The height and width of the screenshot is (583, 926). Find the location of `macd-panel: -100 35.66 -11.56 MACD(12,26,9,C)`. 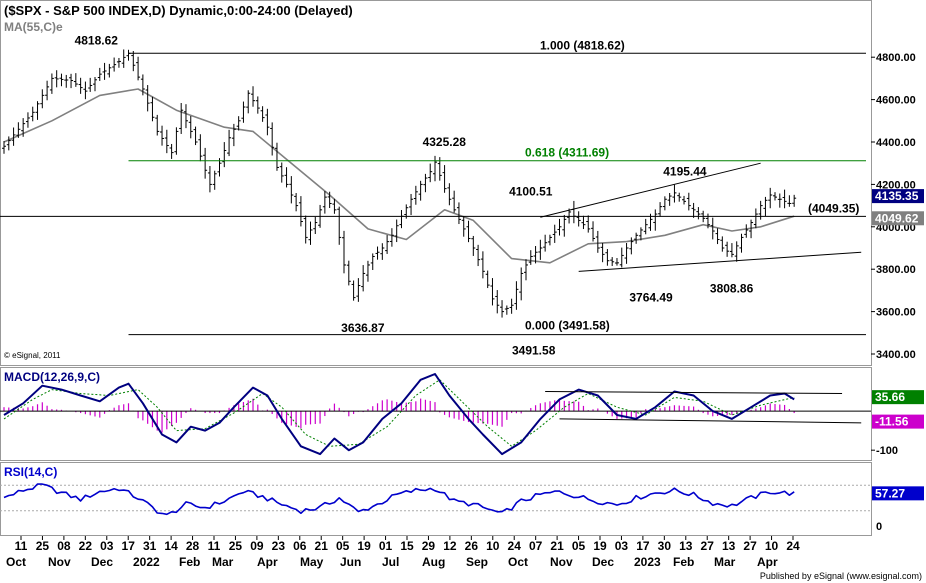

macd-panel: -100 35.66 -11.56 MACD(12,26,9,C) is located at coordinates (462, 413).